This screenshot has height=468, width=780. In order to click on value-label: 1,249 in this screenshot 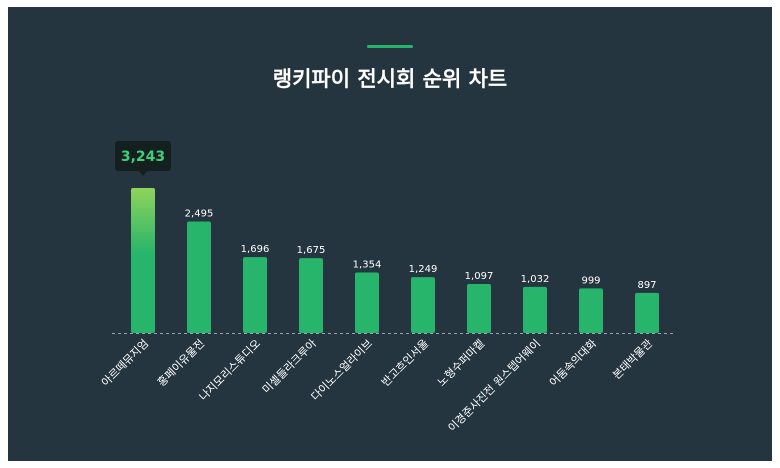, I will do `click(423, 269)`.